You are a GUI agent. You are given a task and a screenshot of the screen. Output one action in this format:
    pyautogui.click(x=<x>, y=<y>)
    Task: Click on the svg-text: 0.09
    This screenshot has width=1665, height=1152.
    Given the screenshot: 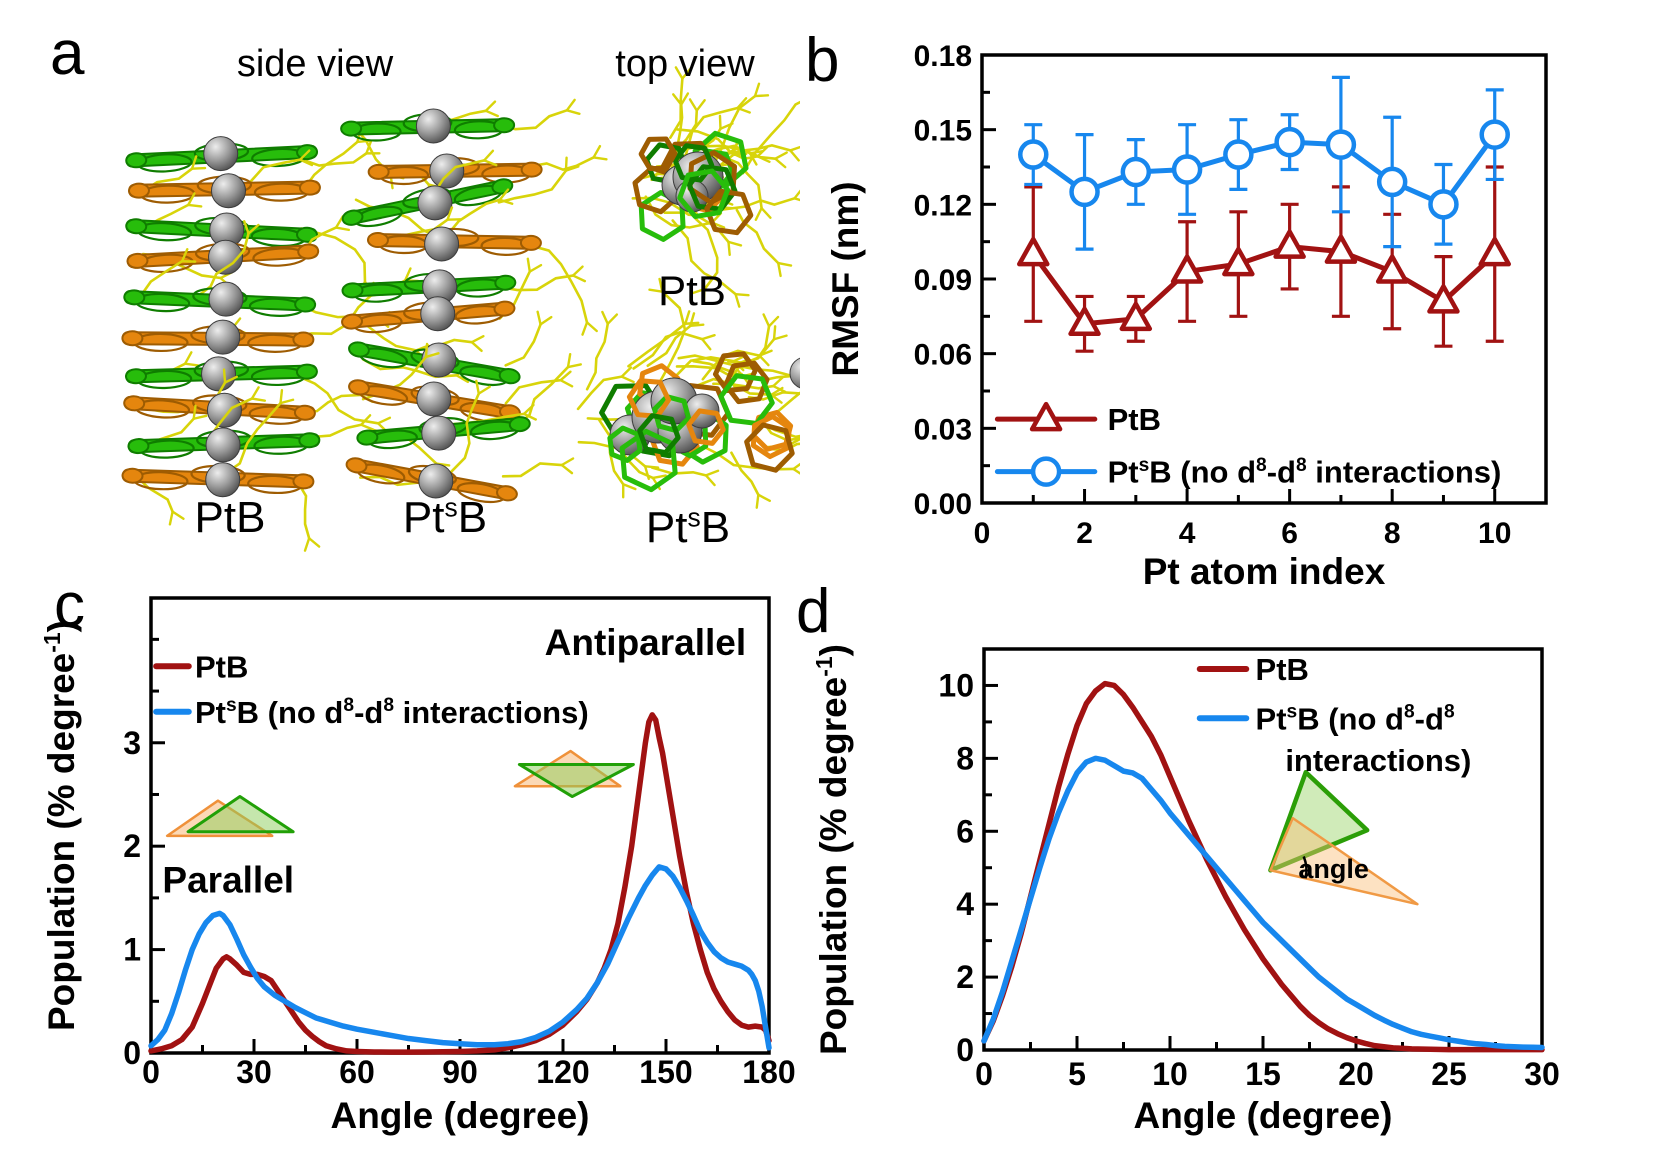 What is the action you would take?
    pyautogui.click(x=943, y=280)
    